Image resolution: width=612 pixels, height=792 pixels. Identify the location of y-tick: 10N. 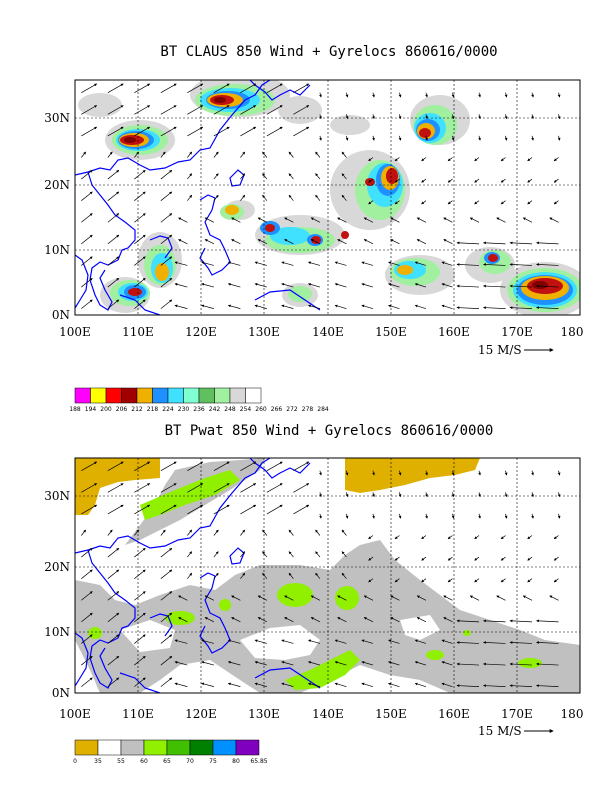
(57, 250).